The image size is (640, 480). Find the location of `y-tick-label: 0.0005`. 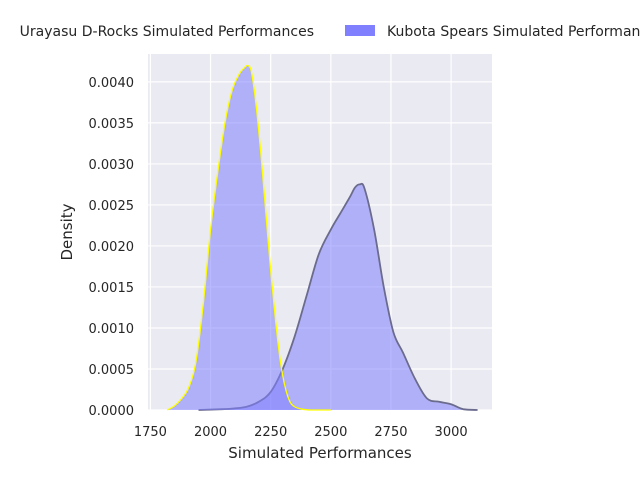

y-tick-label: 0.0005 is located at coordinates (112, 370).